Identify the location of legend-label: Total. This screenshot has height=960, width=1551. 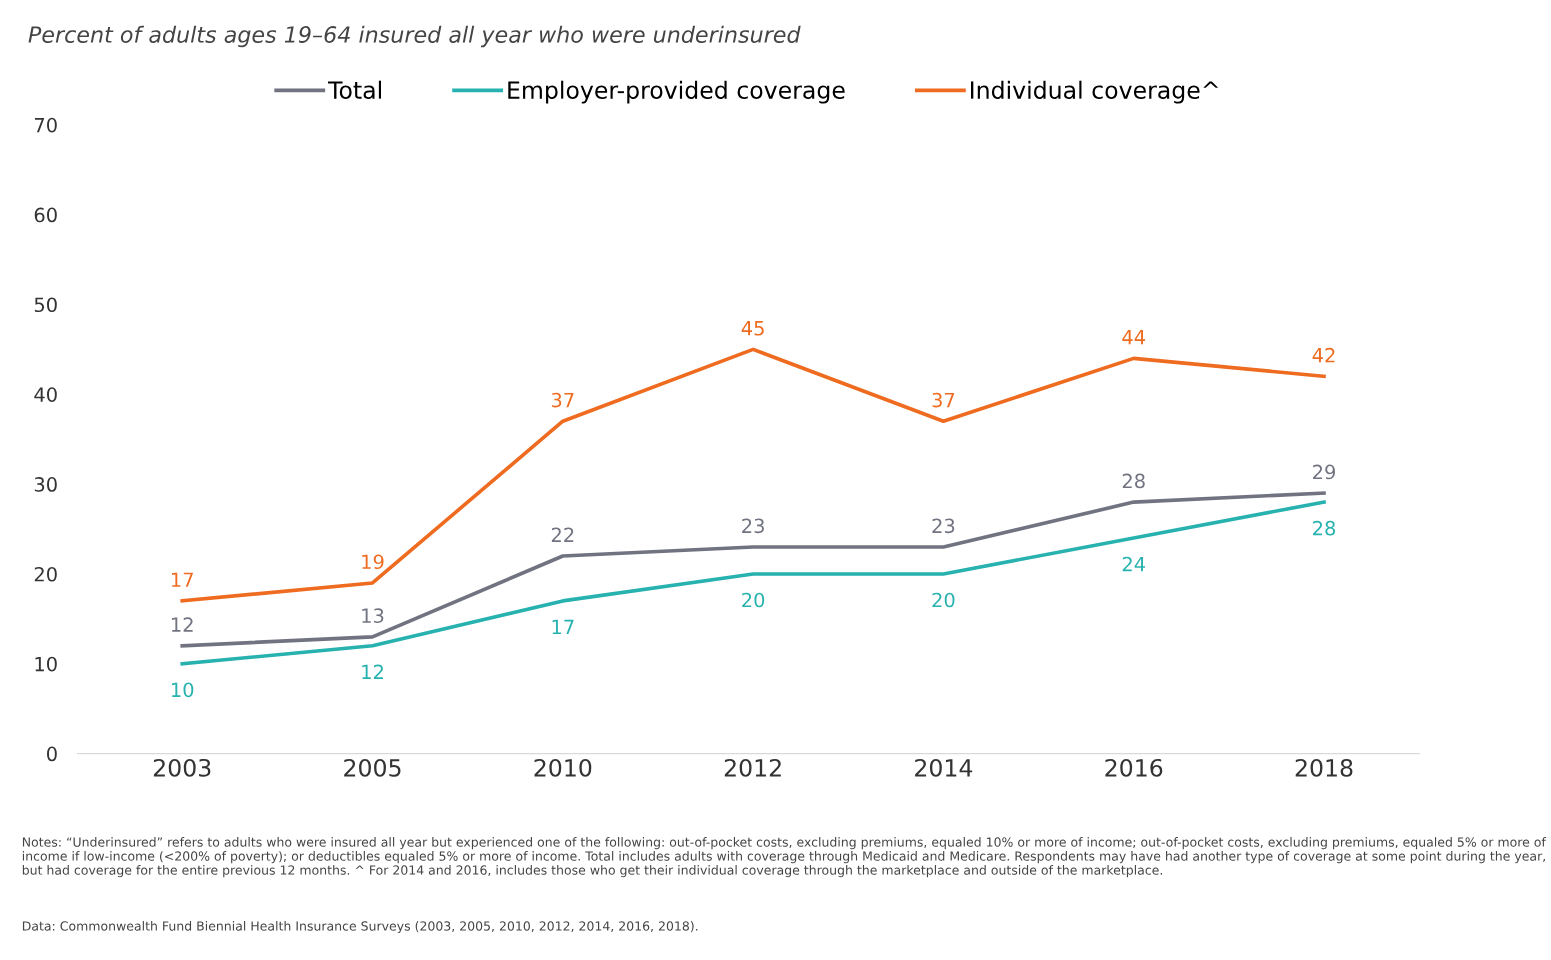
(354, 89).